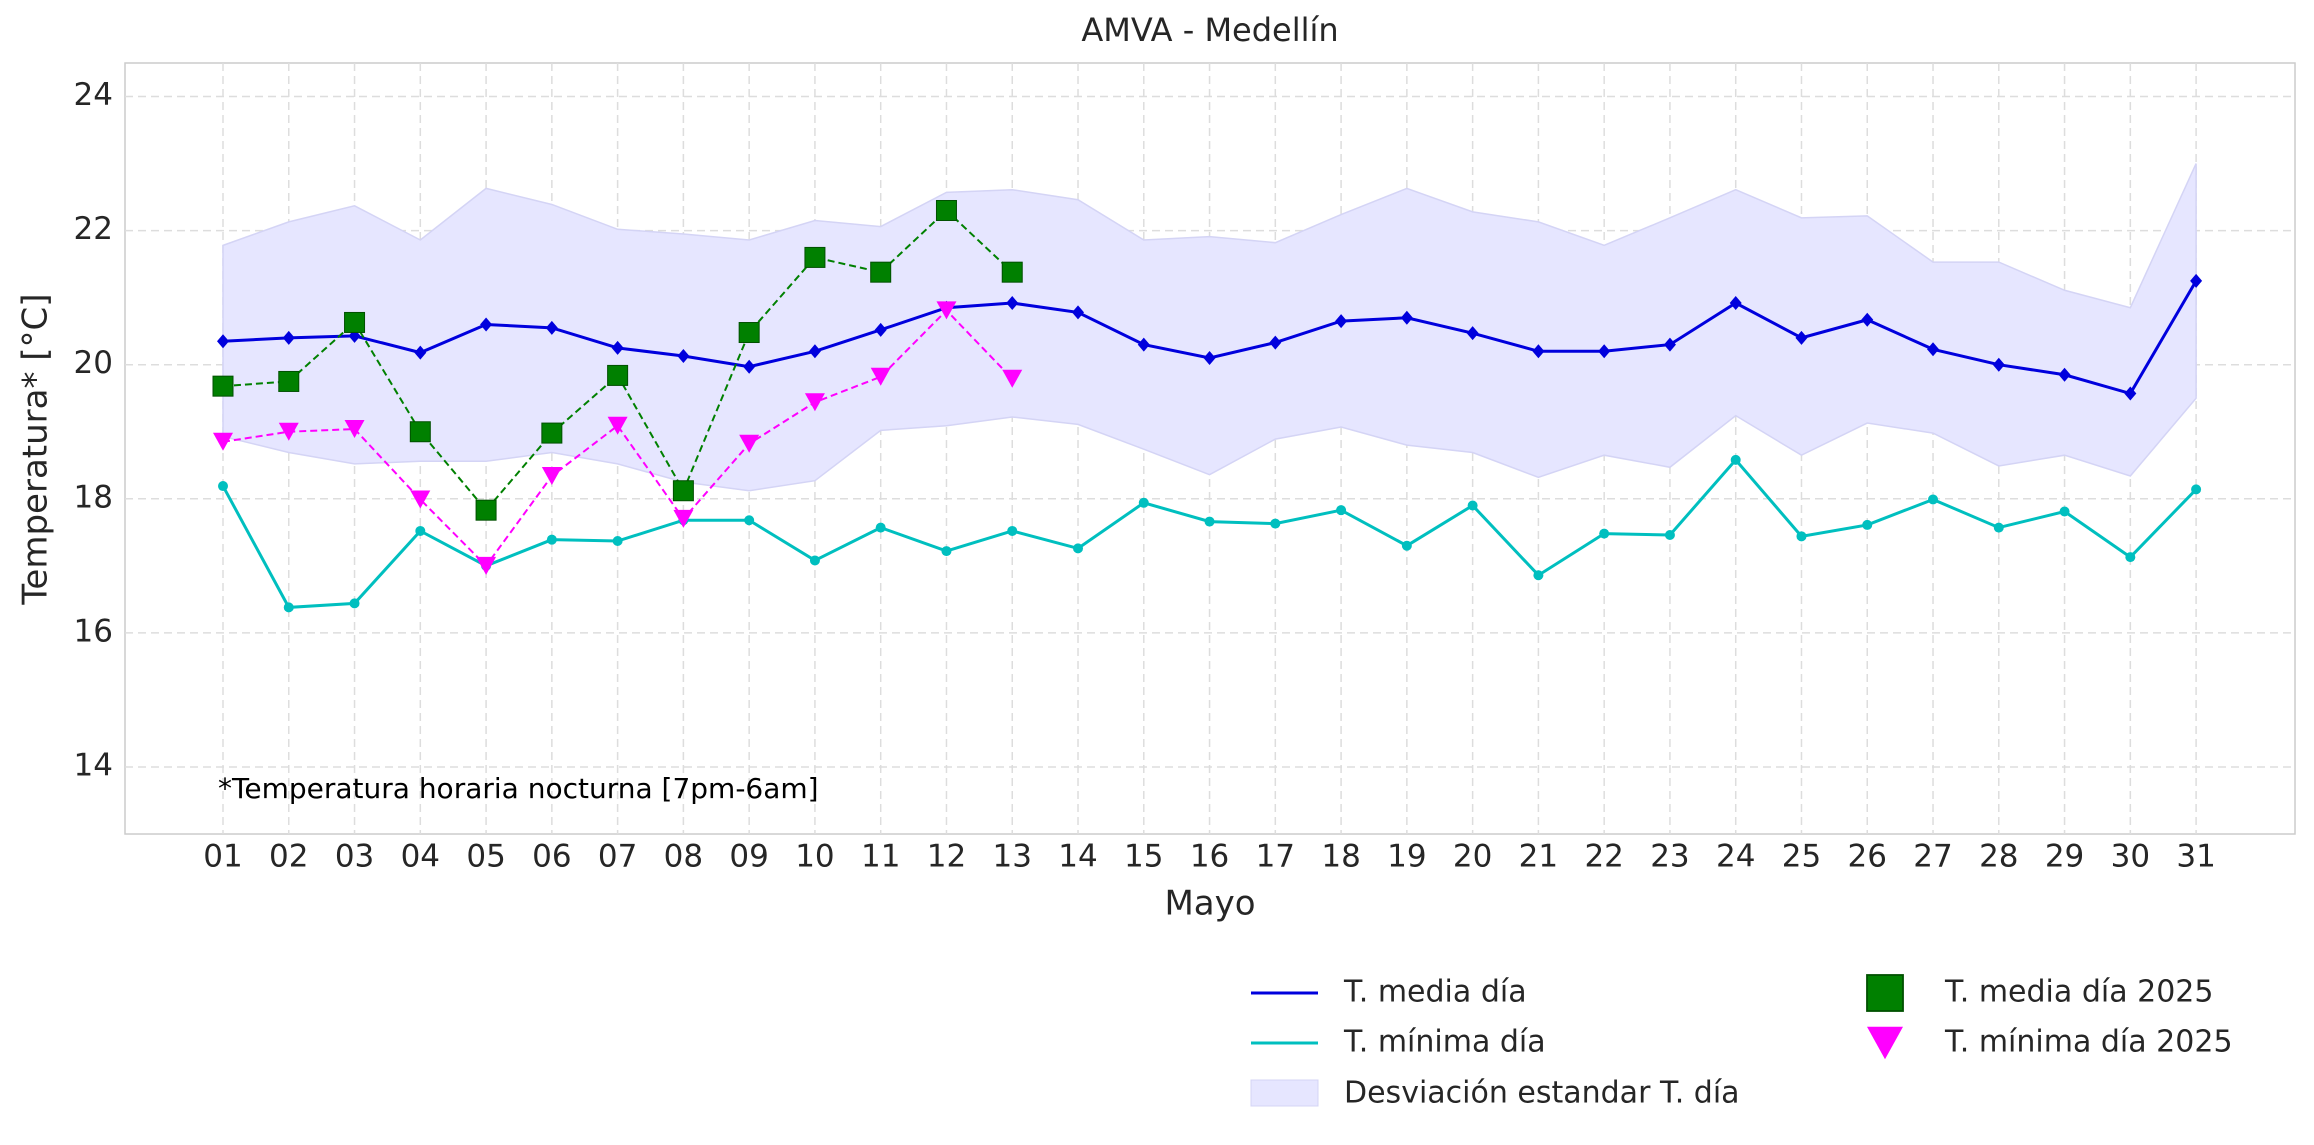 This screenshot has width=2314, height=1145. What do you see at coordinates (1932, 857) in the screenshot?
I see `x-tick-label: 27` at bounding box center [1932, 857].